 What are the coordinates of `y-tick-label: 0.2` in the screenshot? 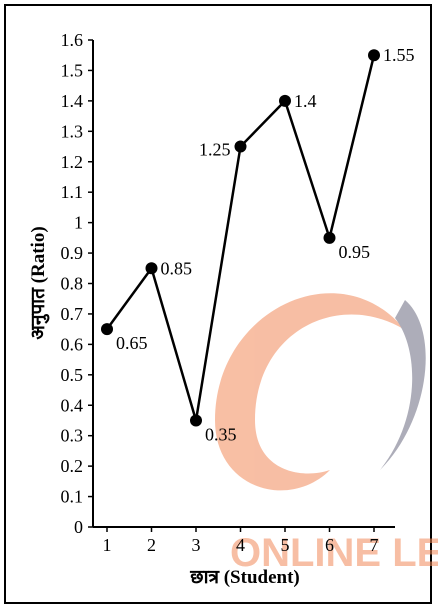 It's located at (72, 466).